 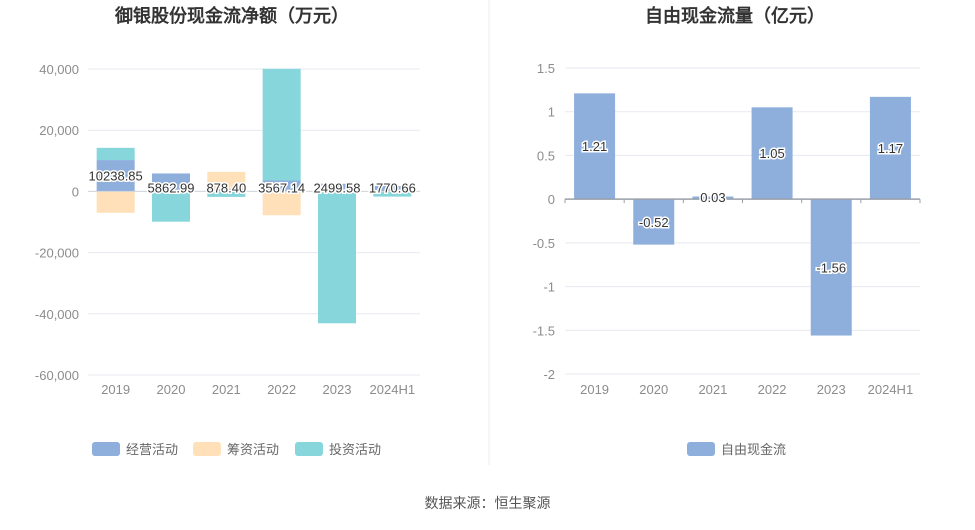 What do you see at coordinates (546, 155) in the screenshot?
I see `y-tick-label: 0.5` at bounding box center [546, 155].